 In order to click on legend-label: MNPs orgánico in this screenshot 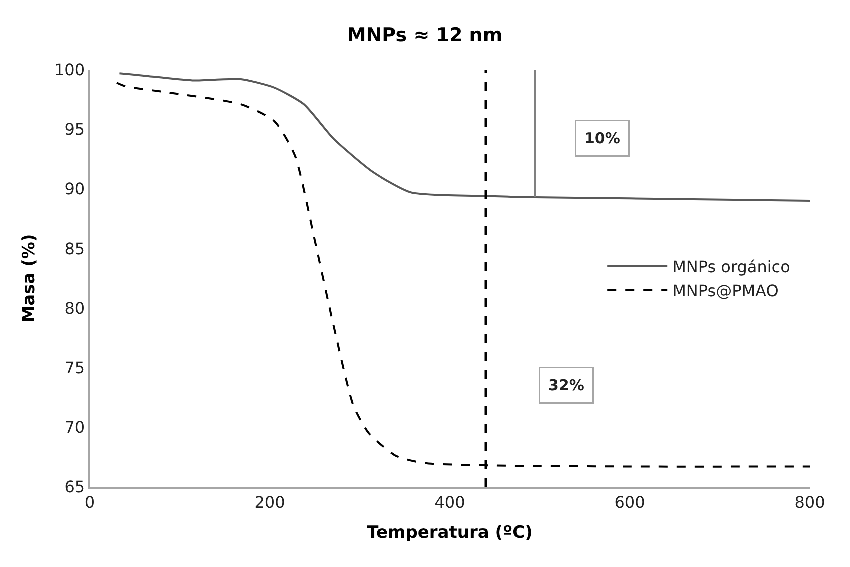, I will do `click(731, 267)`.